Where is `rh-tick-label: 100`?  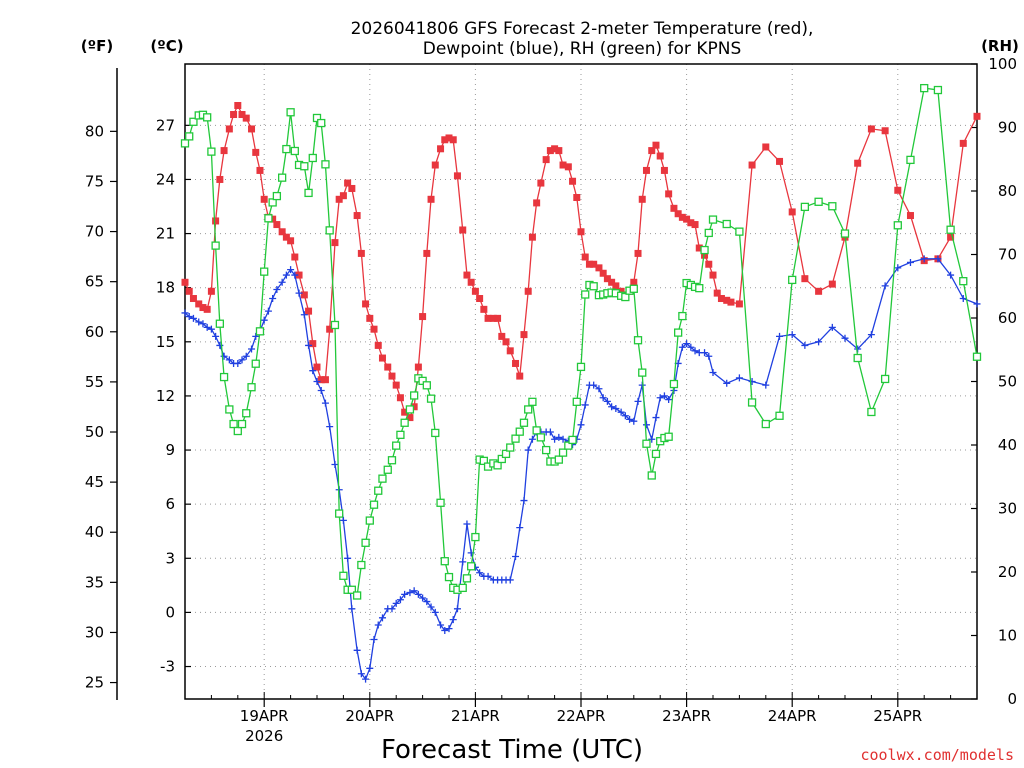
rh-tick-label: 100 is located at coordinates (1002, 64).